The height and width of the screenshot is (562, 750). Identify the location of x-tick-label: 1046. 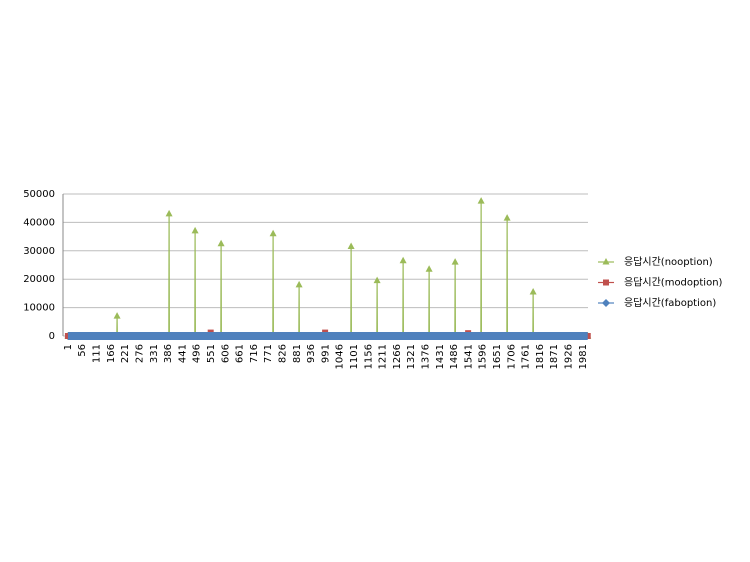
(340, 356).